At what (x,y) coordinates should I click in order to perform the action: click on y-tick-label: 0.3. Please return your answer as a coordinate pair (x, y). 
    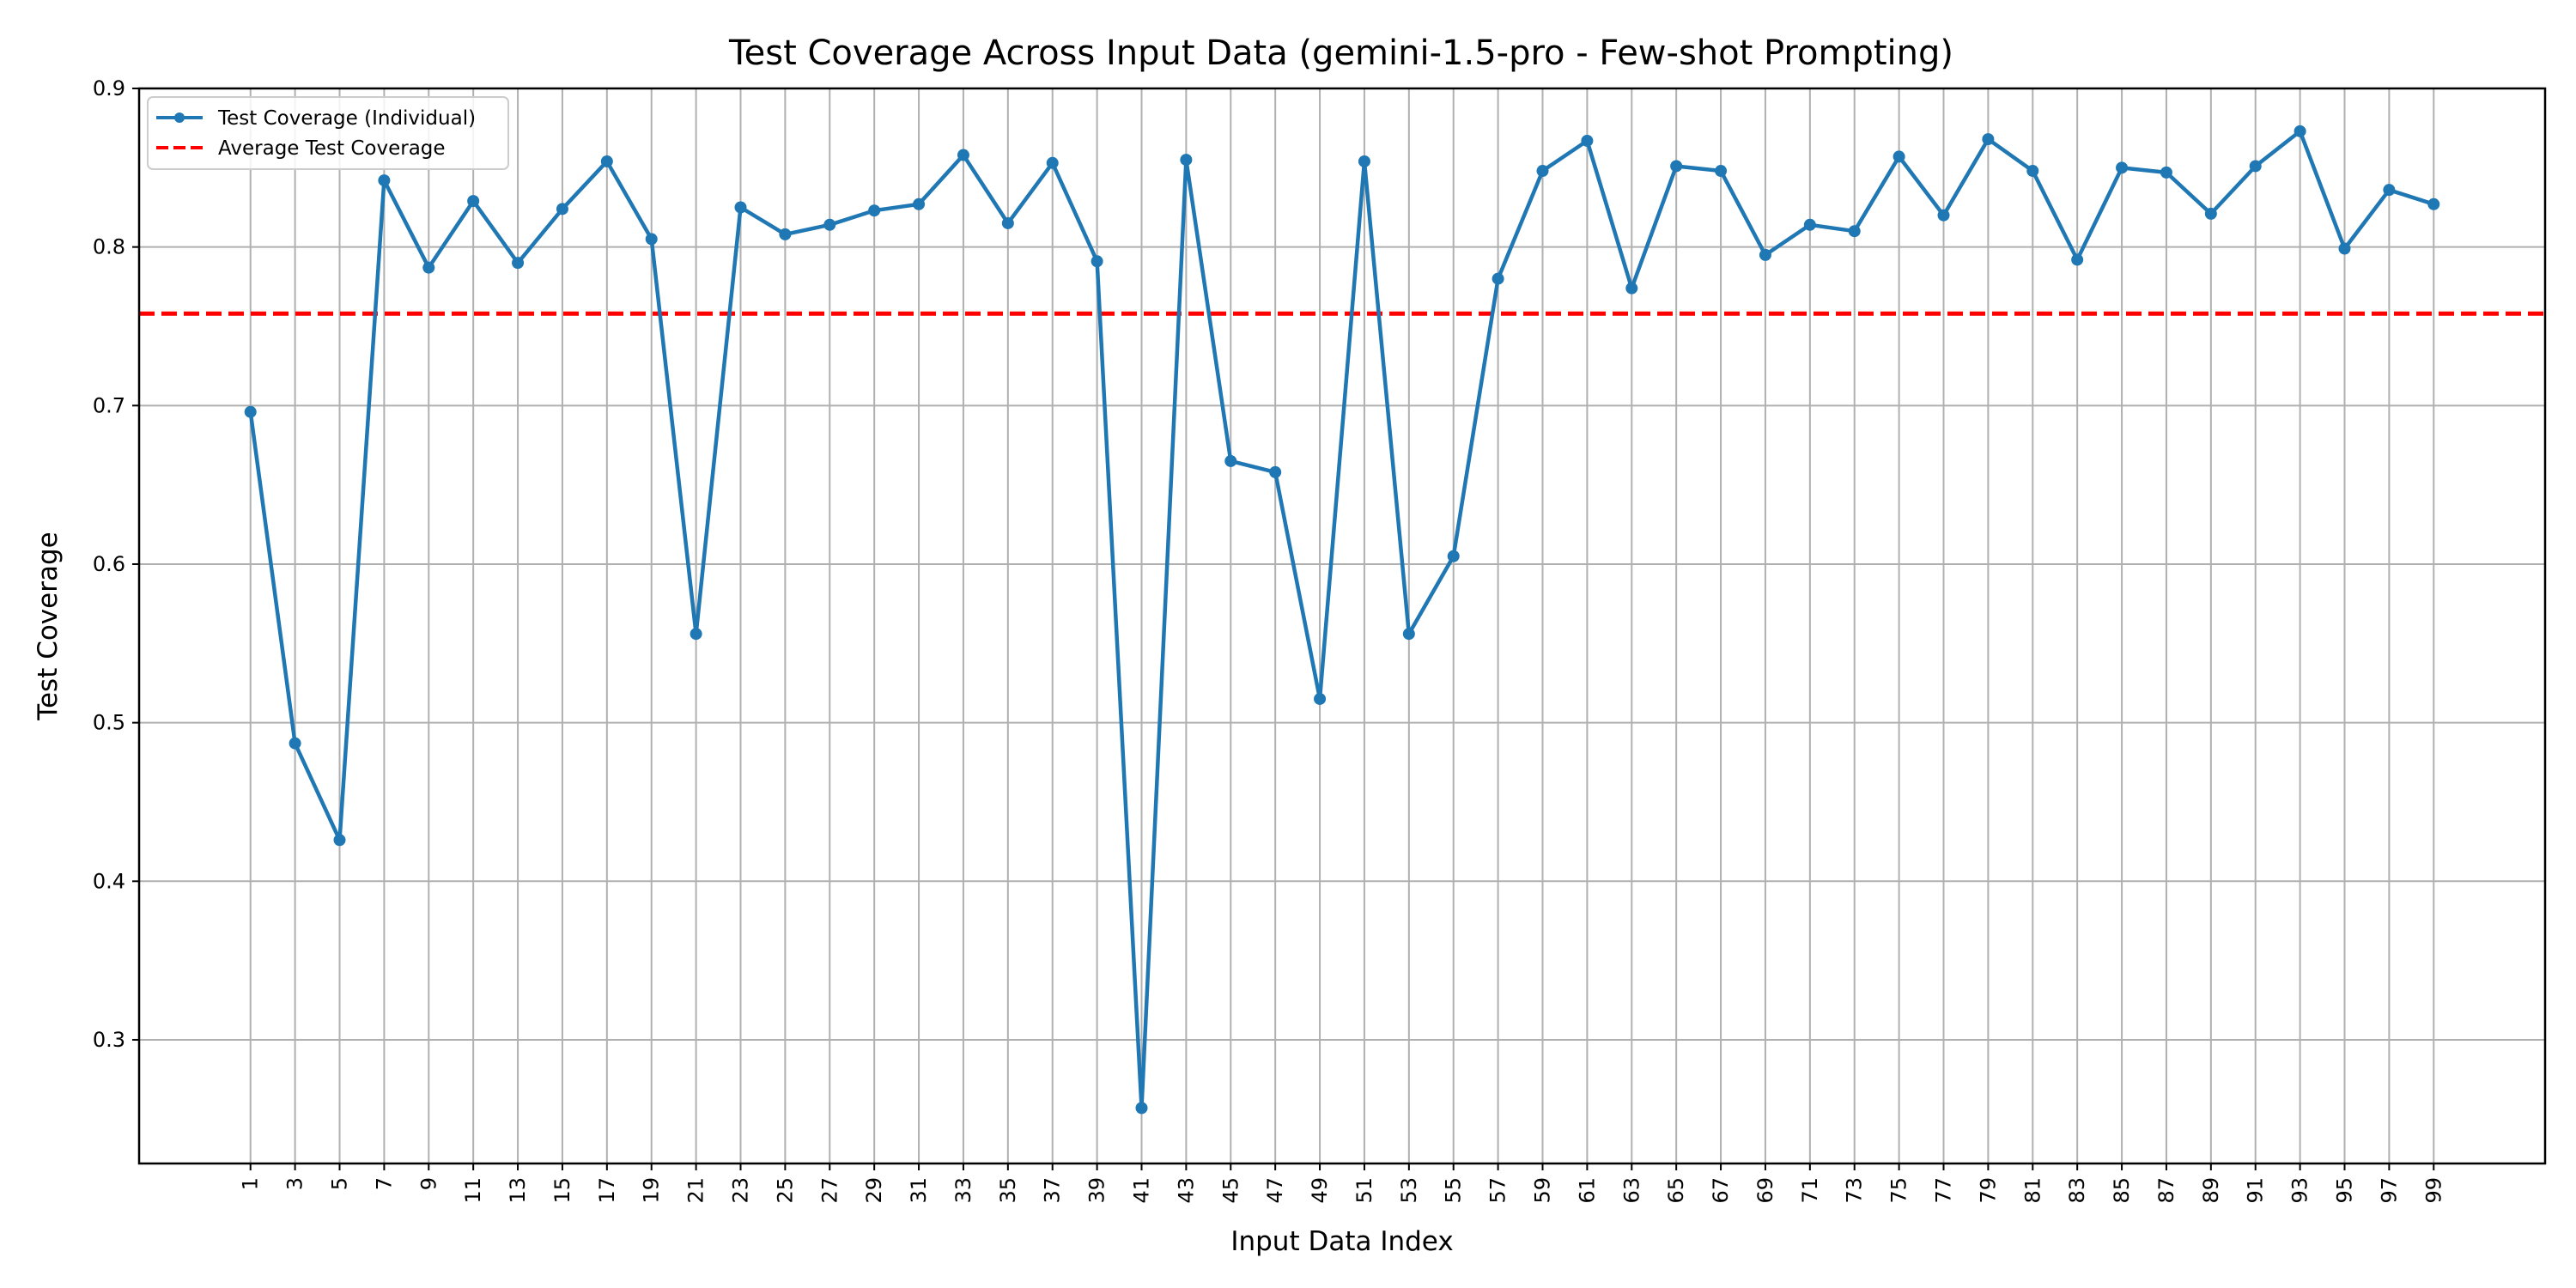
    Looking at the image, I should click on (109, 1040).